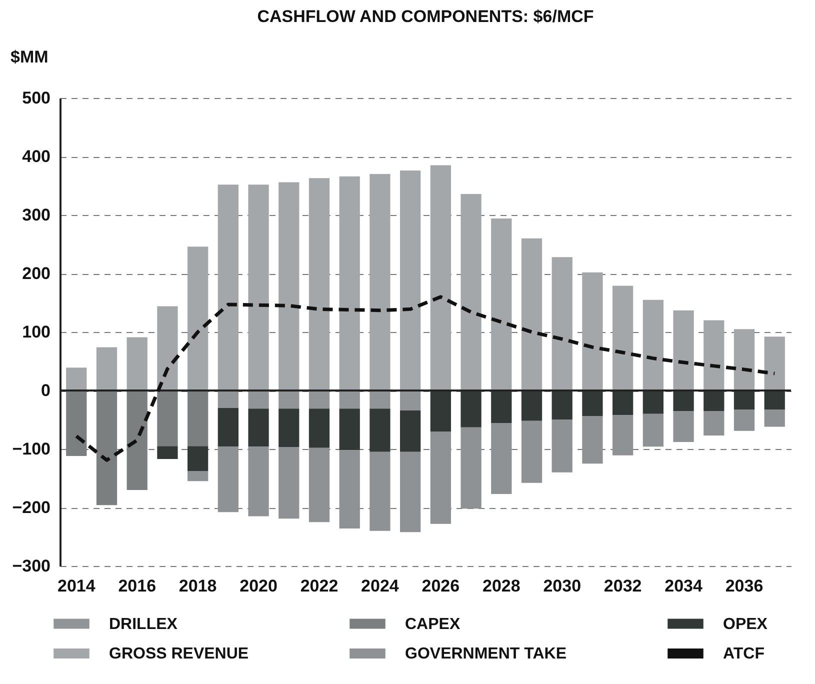 This screenshot has width=815, height=684. Describe the element at coordinates (36, 332) in the screenshot. I see `y-tick-label: 100` at that location.